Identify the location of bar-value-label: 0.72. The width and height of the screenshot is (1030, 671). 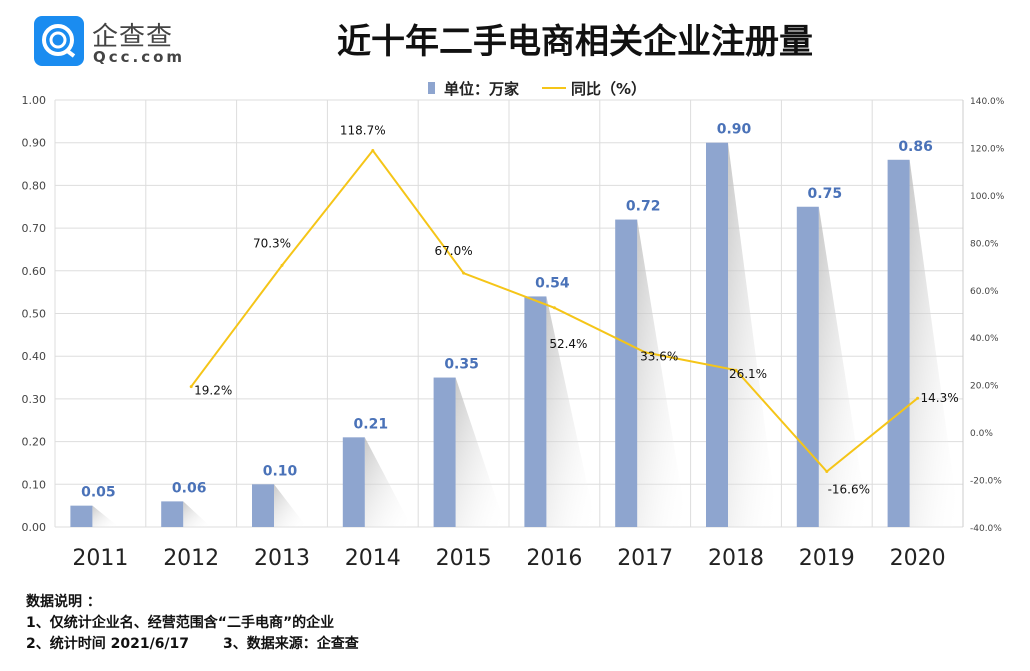
(643, 207).